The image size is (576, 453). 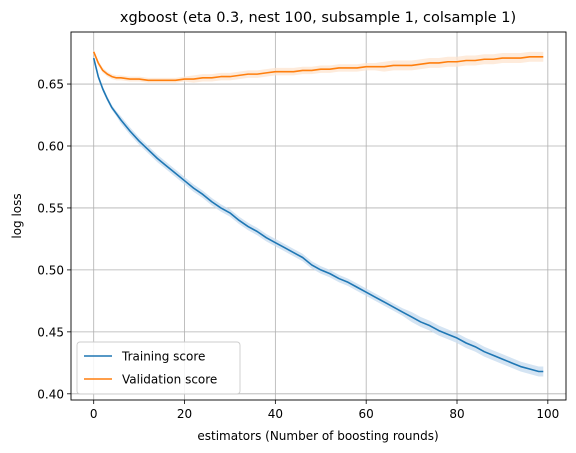 I want to click on x-tick-label: 0, so click(x=94, y=414).